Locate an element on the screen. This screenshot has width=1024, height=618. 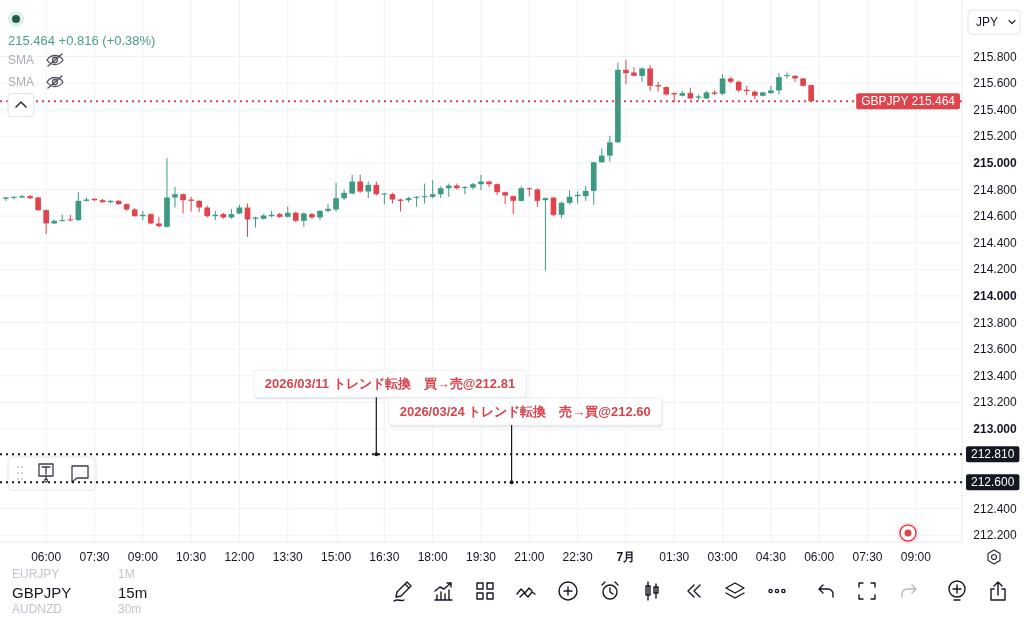
x-tick-label: 10:30 is located at coordinates (191, 557).